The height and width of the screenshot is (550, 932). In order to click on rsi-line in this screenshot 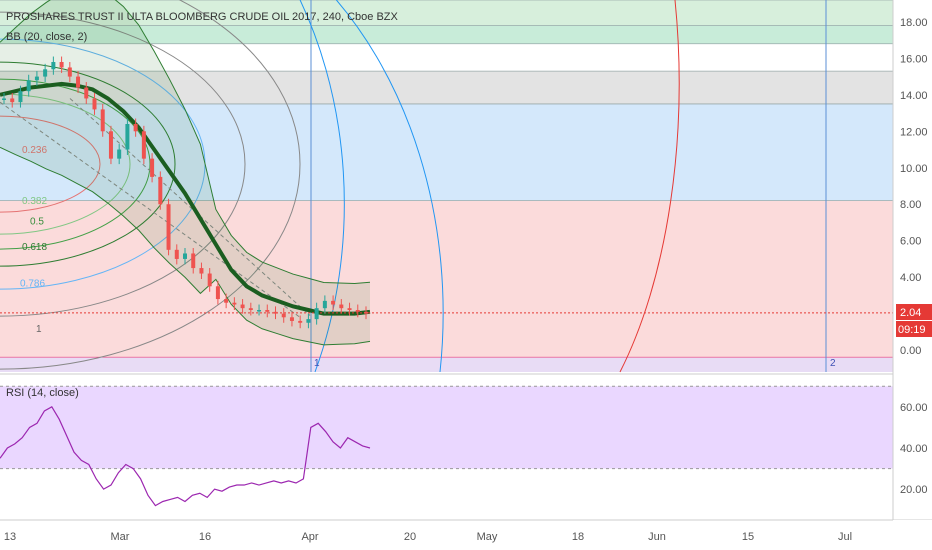, I will do `click(185, 456)`.